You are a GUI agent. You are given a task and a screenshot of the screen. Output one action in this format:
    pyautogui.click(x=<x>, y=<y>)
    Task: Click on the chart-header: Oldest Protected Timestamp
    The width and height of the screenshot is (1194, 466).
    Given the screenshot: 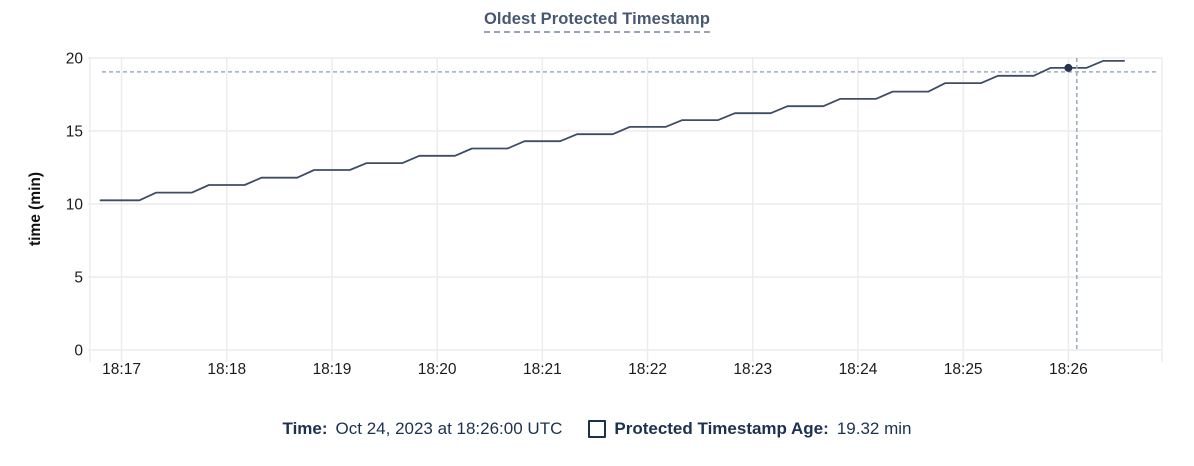 What is the action you would take?
    pyautogui.click(x=597, y=21)
    